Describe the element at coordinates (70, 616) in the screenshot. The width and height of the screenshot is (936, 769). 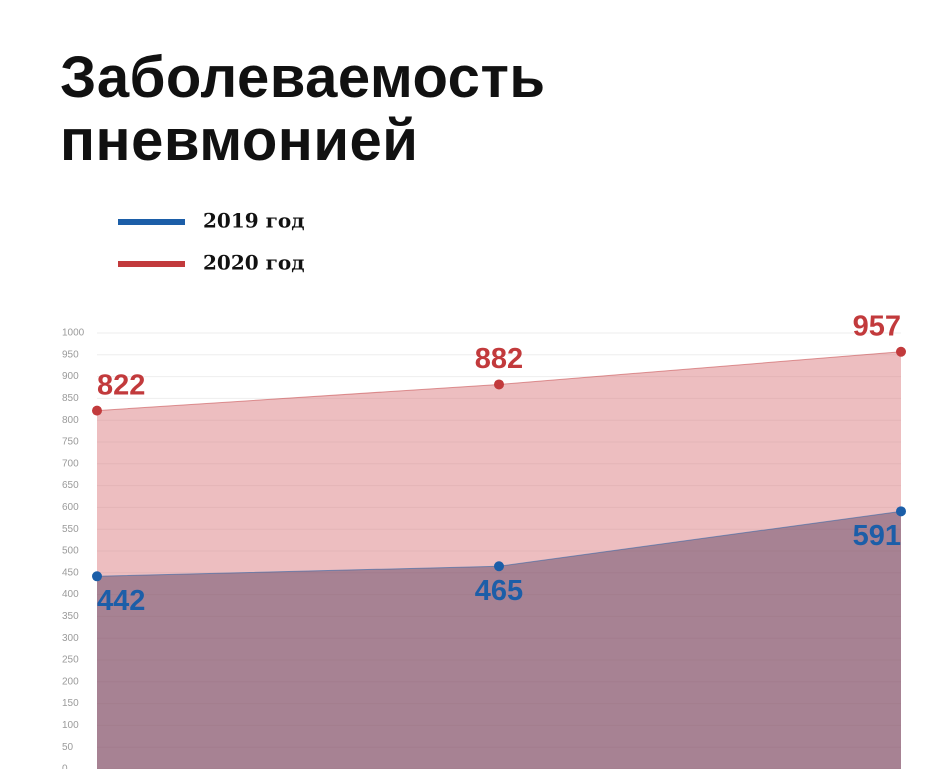
I see `y-tick-label: 350` at that location.